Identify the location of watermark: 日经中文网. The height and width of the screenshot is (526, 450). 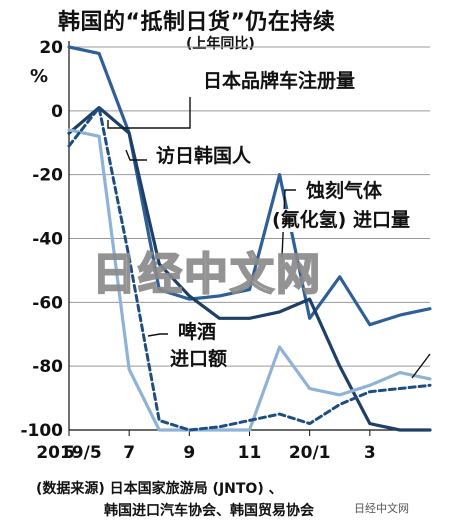
(206, 274).